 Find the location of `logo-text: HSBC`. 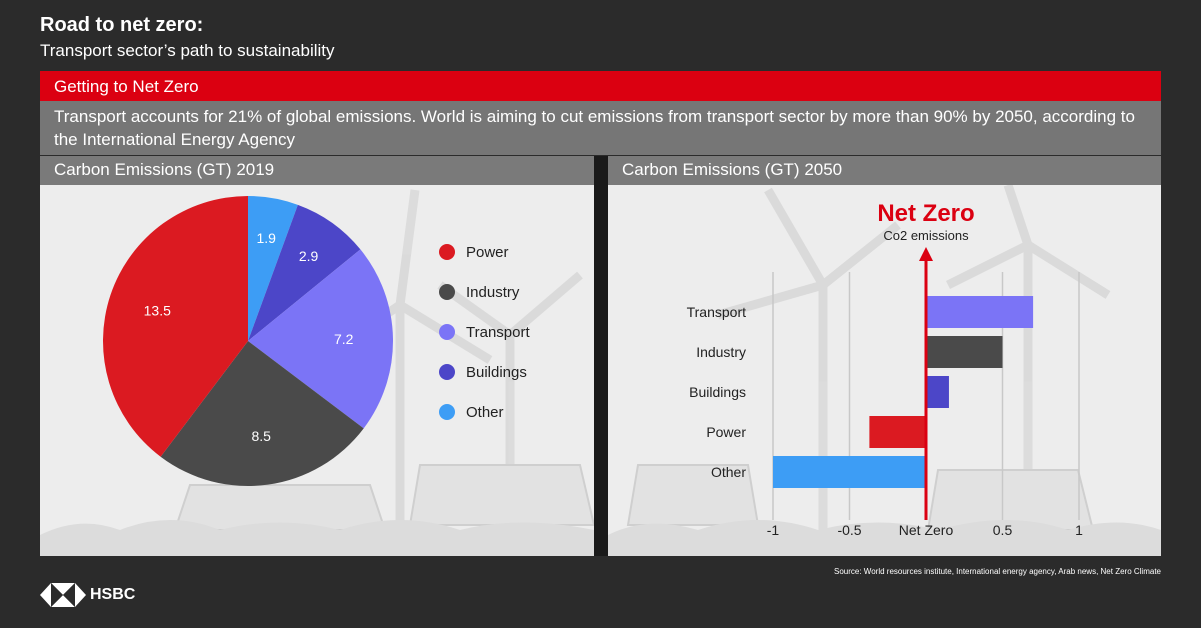

logo-text: HSBC is located at coordinates (113, 594).